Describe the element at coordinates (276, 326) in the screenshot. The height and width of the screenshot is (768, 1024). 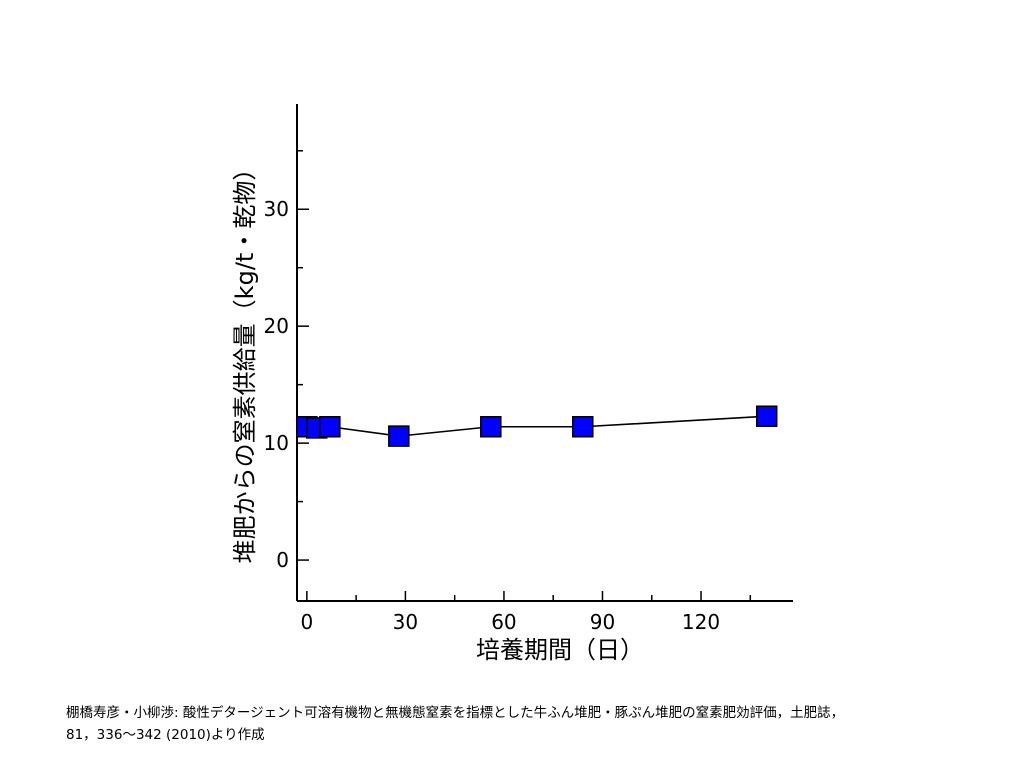
I see `y-tick-label: 20` at that location.